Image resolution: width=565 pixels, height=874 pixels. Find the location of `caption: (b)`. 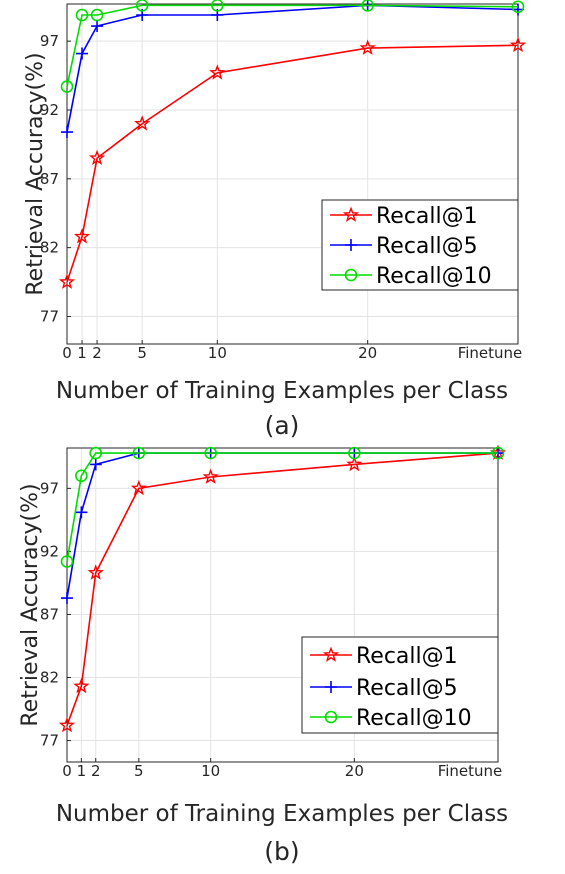

caption: (b) is located at coordinates (281, 851).